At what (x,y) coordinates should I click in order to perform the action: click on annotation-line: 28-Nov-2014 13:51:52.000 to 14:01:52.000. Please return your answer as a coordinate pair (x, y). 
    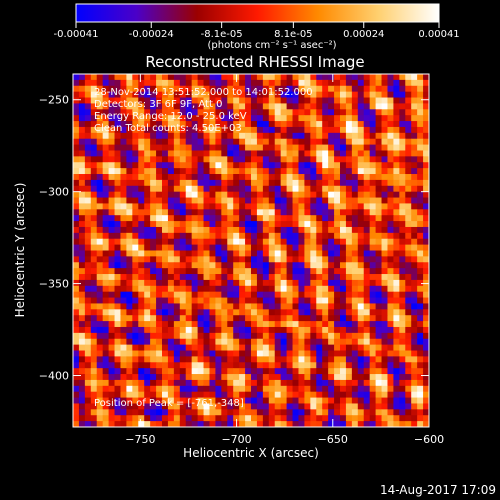
    Looking at the image, I should click on (203, 92).